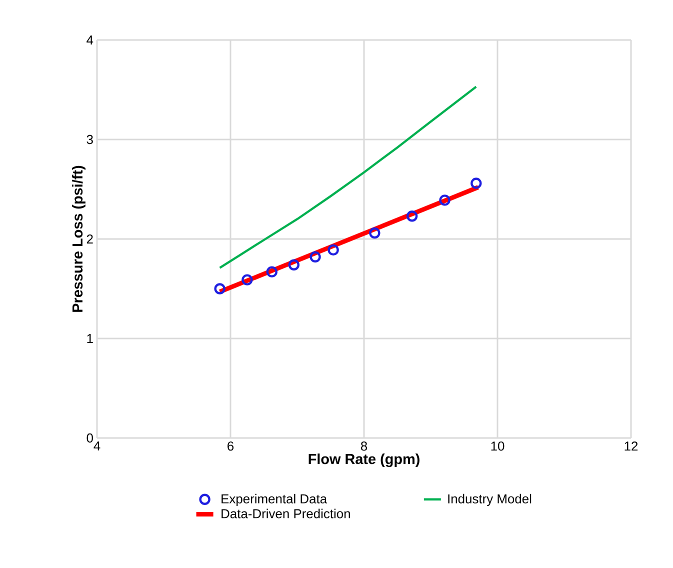 The height and width of the screenshot is (568, 673). What do you see at coordinates (631, 446) in the screenshot?
I see `x-tick-label: 12` at bounding box center [631, 446].